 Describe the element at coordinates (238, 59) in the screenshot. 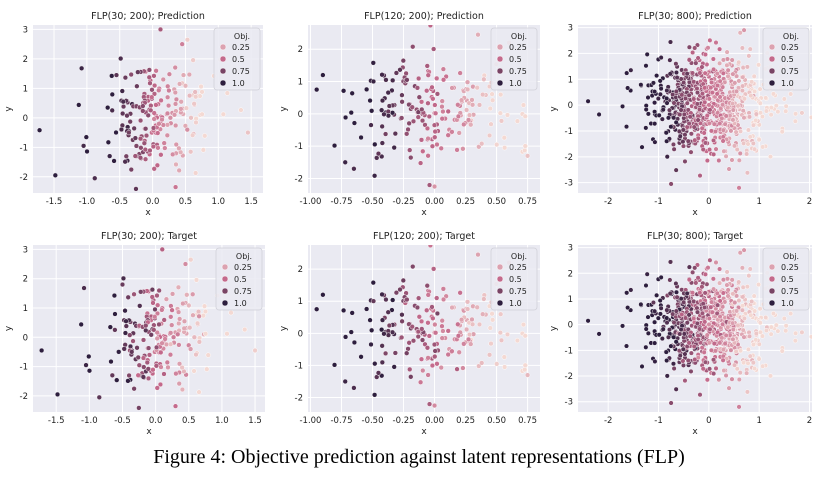

I see `legend-label: 0.5` at that location.